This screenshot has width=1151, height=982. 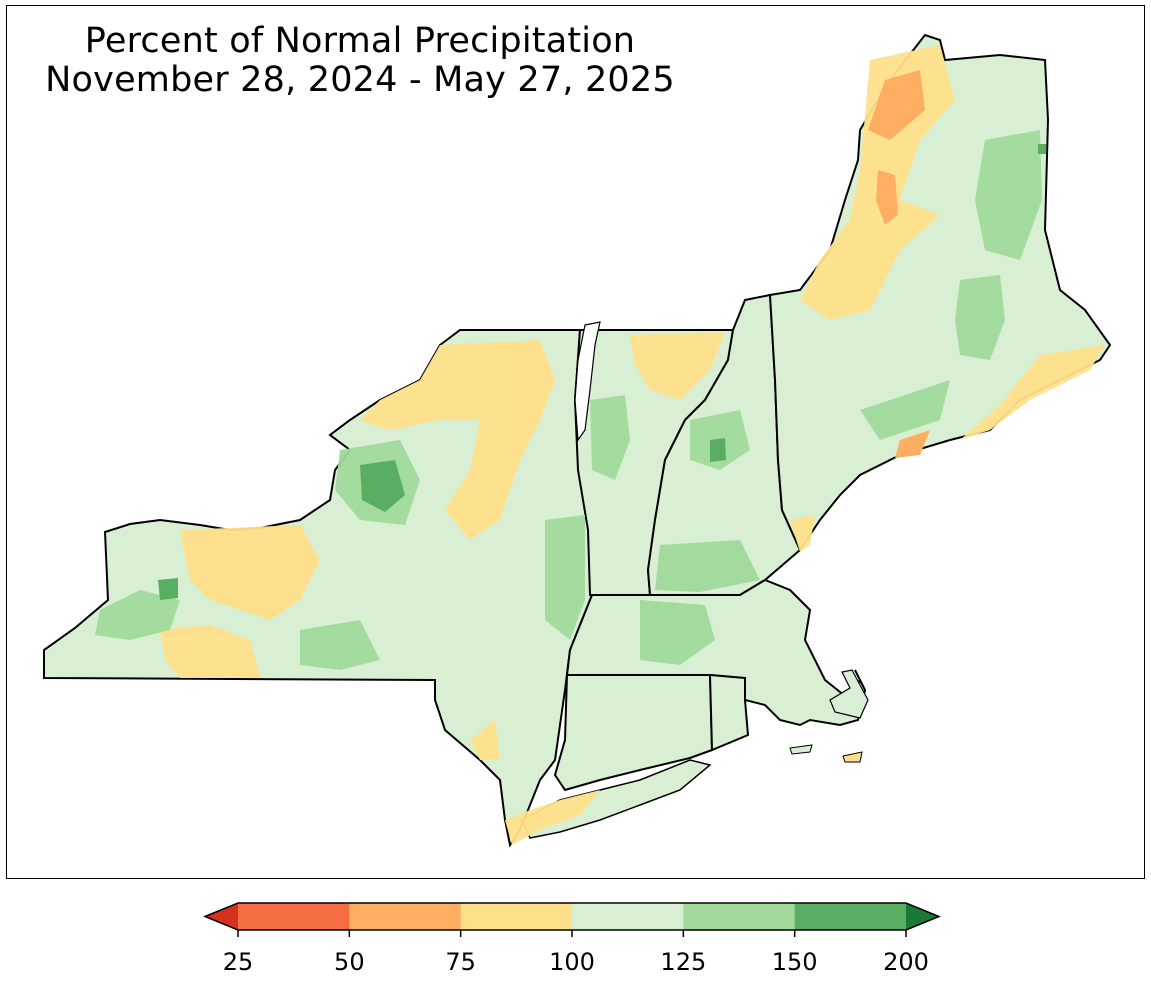 I want to click on drier-patches, so click(x=899, y=264).